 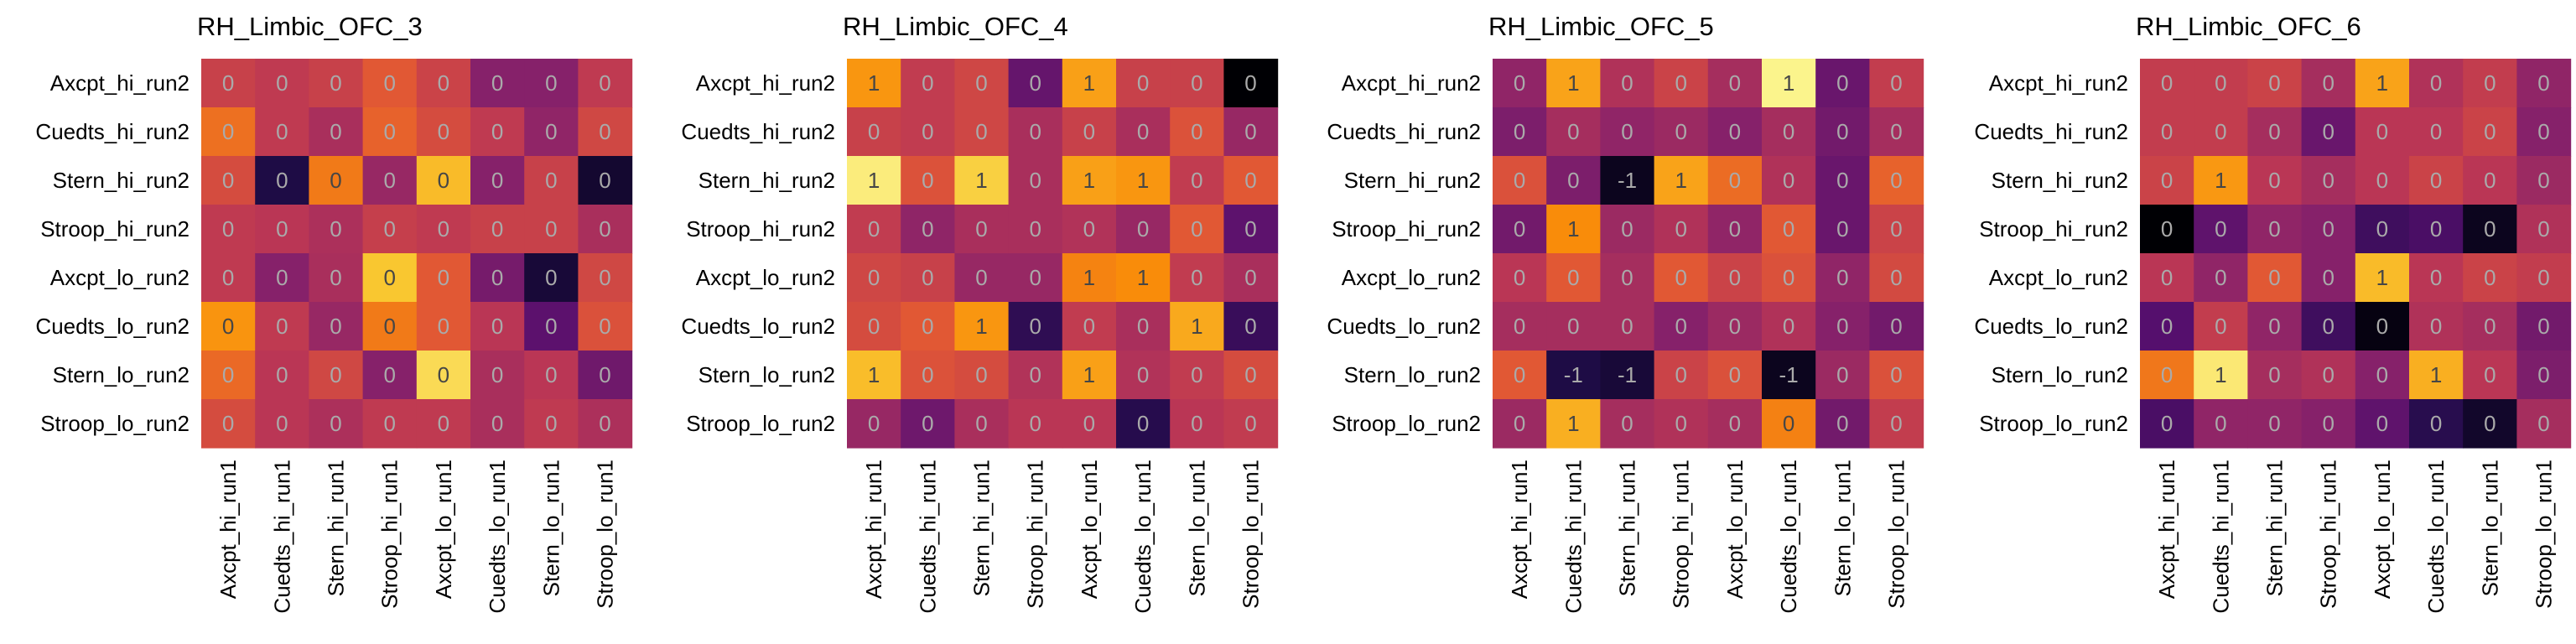 What do you see at coordinates (1896, 423) in the screenshot?
I see `cell-label-p3-r7-c7: 0` at bounding box center [1896, 423].